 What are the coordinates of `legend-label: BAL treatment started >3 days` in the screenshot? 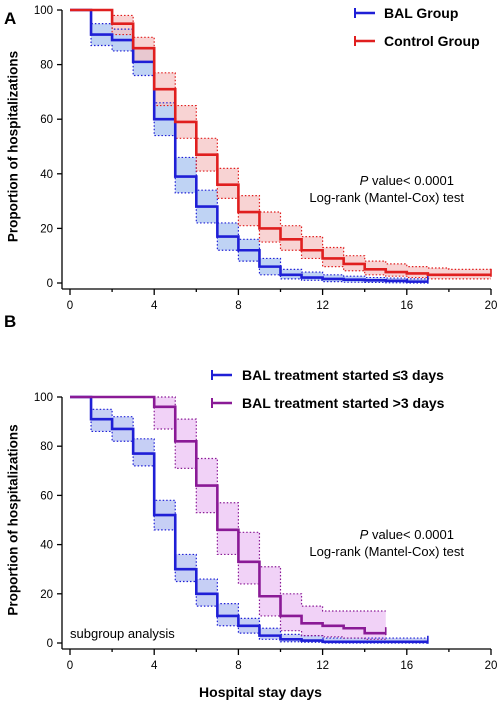 It's located at (343, 403).